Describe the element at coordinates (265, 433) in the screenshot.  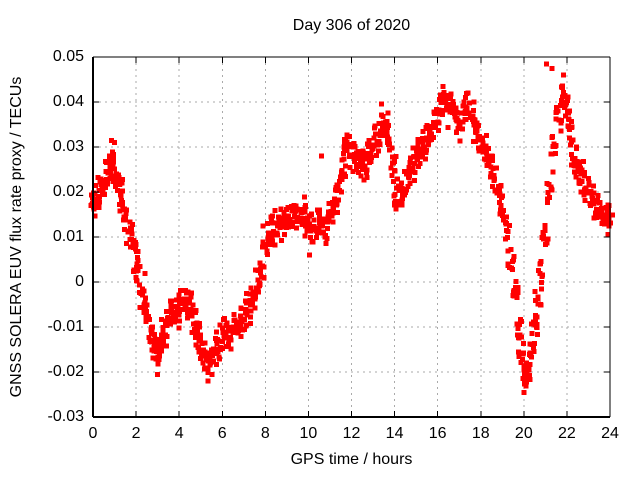
I see `x-tick-label: 8` at that location.